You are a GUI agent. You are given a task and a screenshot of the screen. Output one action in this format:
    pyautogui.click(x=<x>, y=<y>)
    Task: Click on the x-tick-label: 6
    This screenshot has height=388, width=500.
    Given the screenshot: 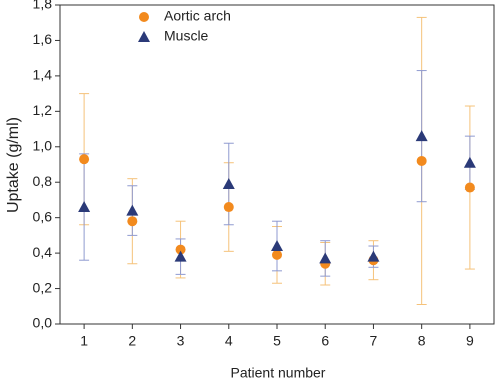 What is the action you would take?
    pyautogui.click(x=325, y=341)
    